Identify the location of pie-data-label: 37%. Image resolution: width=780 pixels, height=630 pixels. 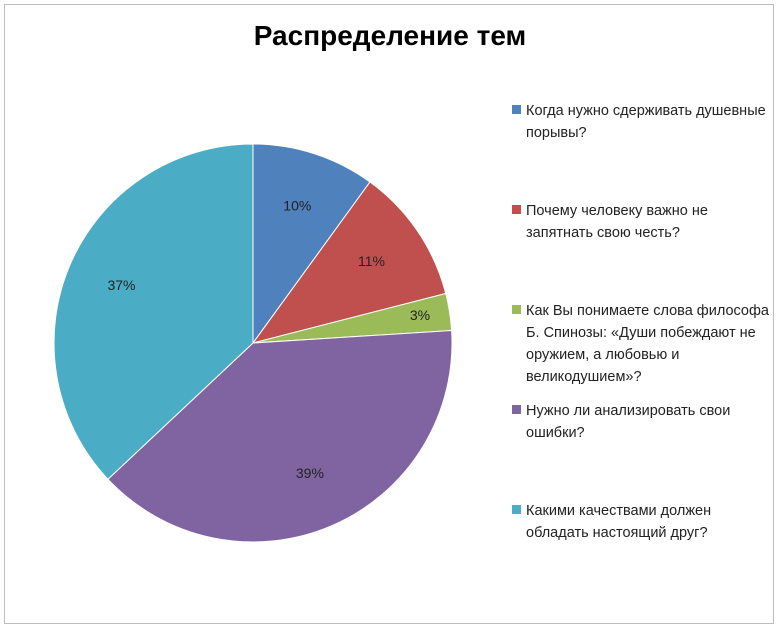
(121, 285).